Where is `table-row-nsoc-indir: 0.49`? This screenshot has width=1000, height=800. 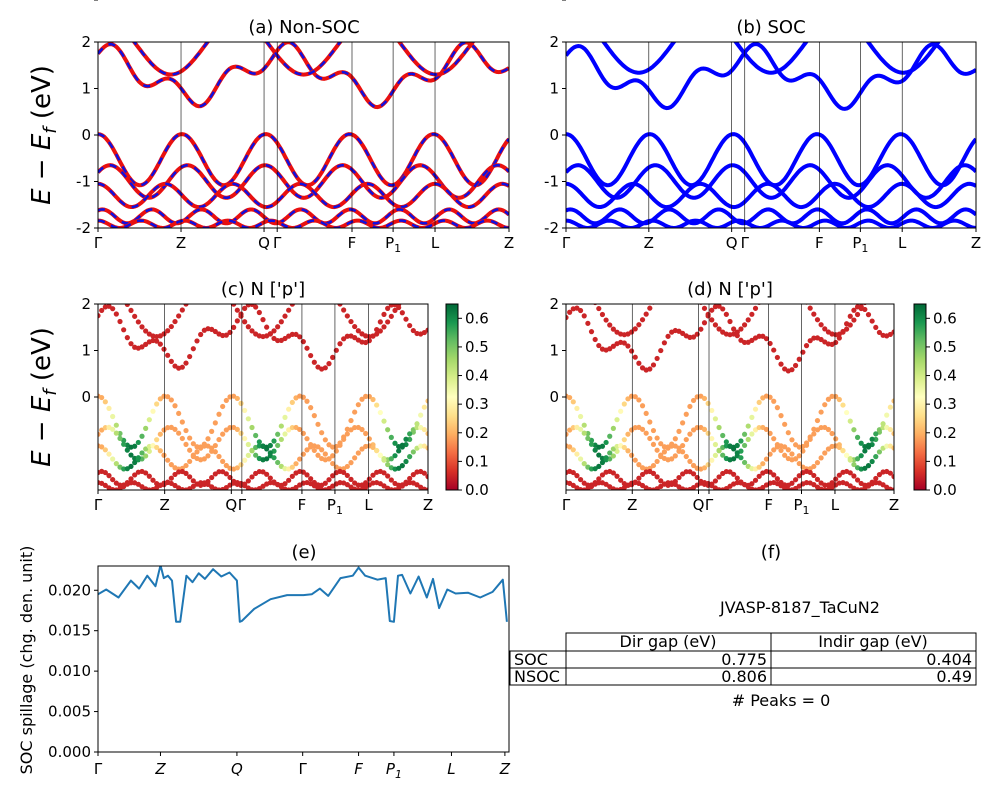 table-row-nsoc-indir: 0.49 is located at coordinates (954, 676).